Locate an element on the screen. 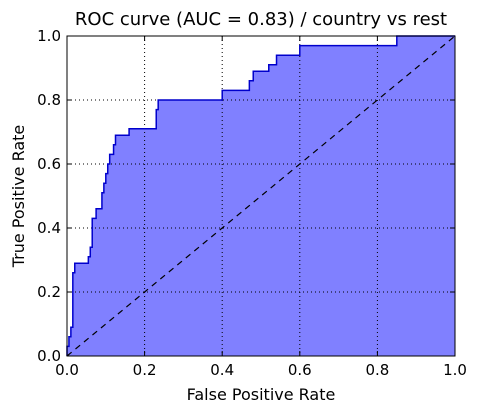 This screenshot has width=478, height=414. y-tick-label: 0.6 is located at coordinates (49, 164).